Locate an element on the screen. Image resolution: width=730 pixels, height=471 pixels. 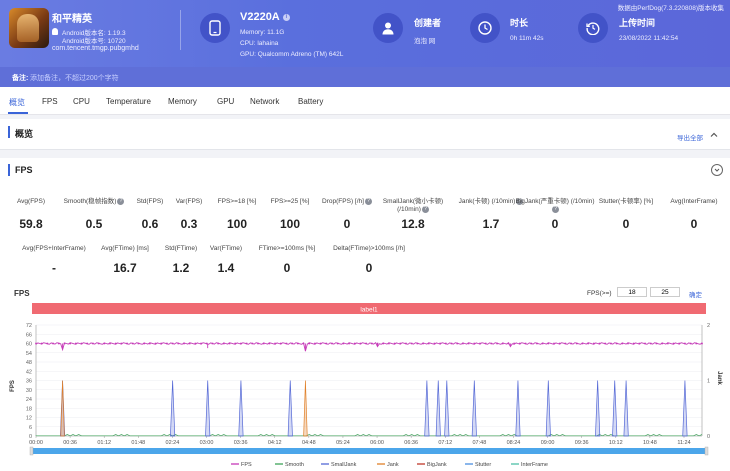
stat-label-text: Var(FPS) is located at coordinates (189, 201).